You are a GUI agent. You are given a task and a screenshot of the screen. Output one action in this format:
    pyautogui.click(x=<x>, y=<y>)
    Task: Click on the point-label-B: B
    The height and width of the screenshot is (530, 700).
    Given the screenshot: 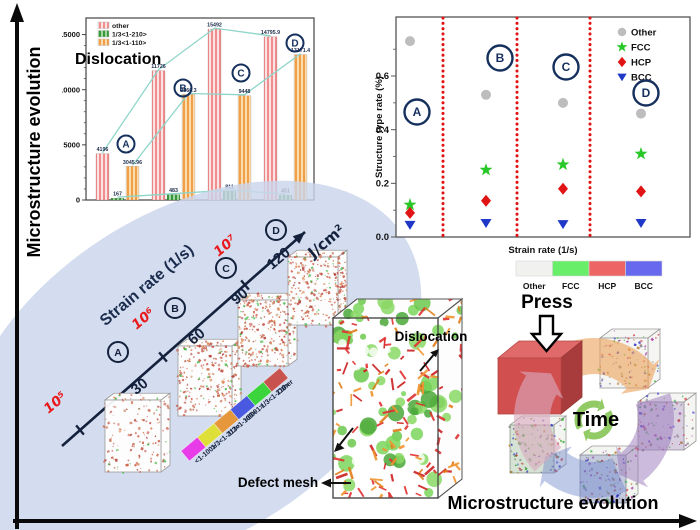 What is the action you would take?
    pyautogui.click(x=175, y=309)
    